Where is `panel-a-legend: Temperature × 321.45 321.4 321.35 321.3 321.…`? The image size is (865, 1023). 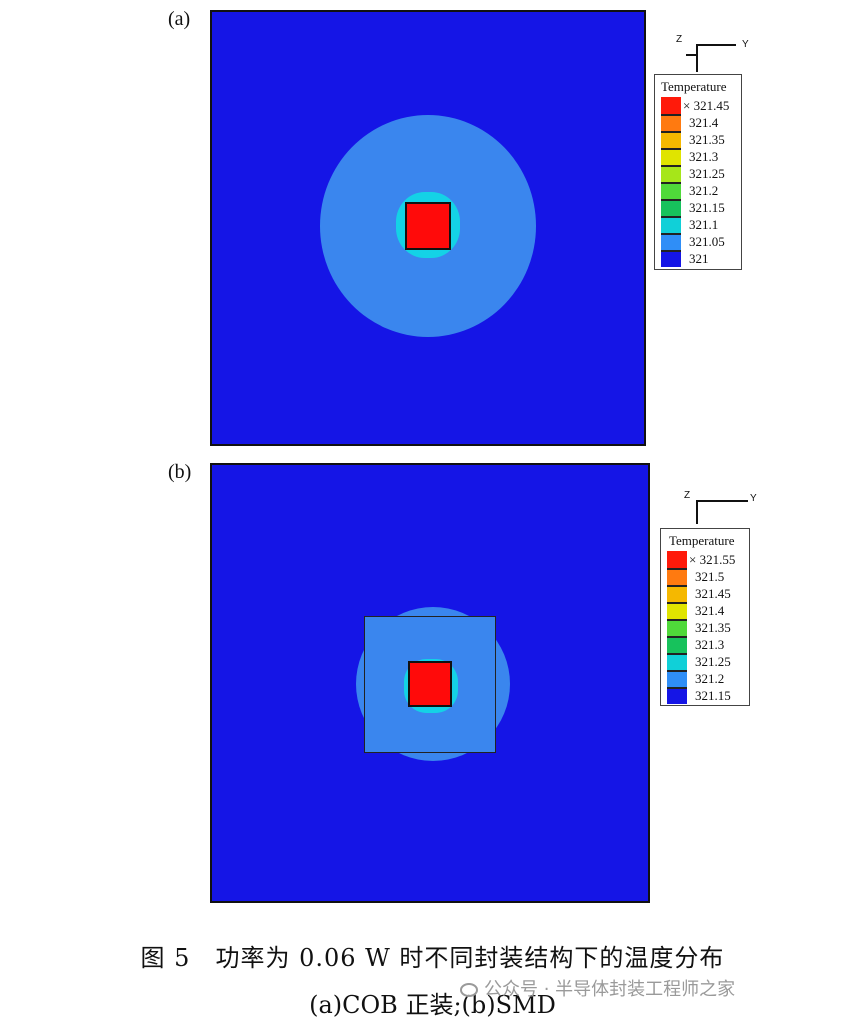 panel-a-legend: Temperature × 321.45 321.4 321.35 321.3 321.… is located at coordinates (698, 172).